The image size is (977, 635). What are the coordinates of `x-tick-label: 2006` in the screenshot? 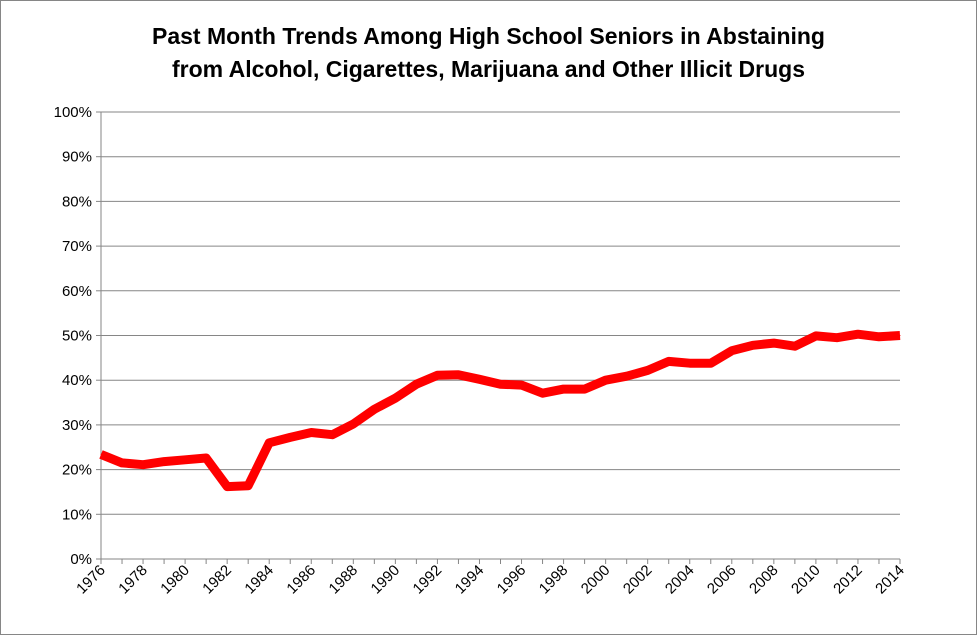 It's located at (722, 580).